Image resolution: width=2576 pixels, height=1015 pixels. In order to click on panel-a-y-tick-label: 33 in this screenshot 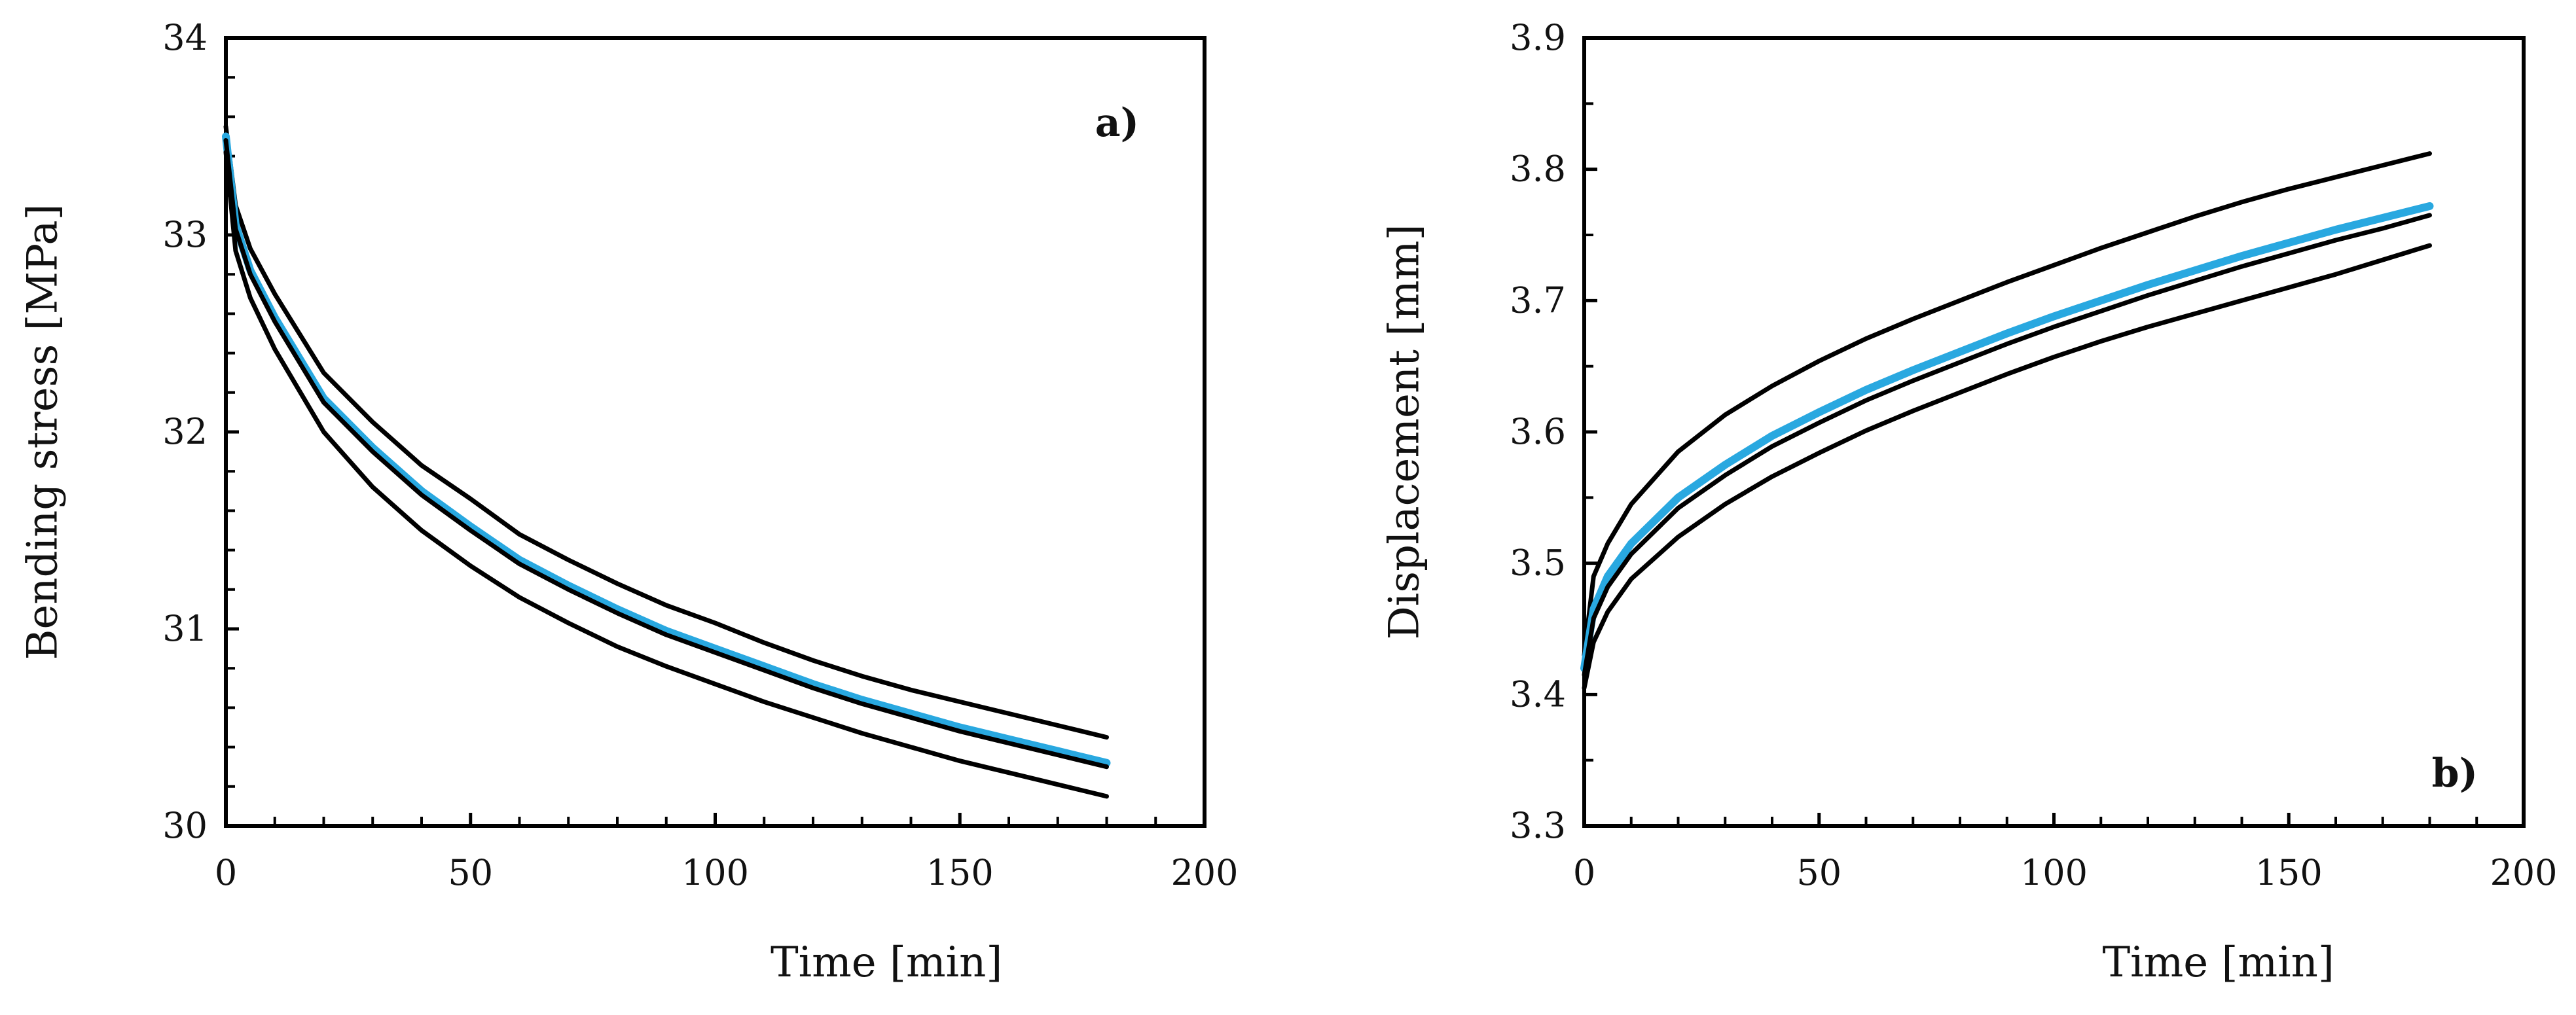, I will do `click(185, 234)`.